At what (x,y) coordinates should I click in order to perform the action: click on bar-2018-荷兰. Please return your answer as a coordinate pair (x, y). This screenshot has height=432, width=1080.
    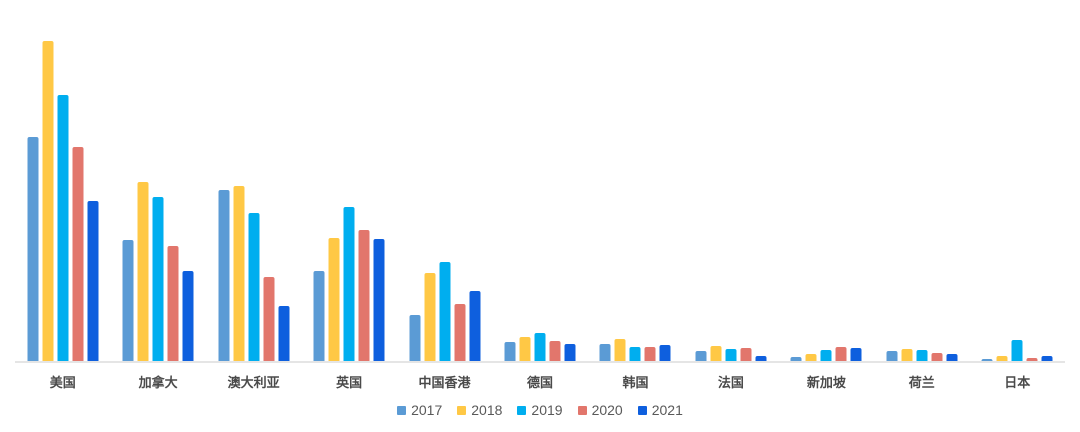
    Looking at the image, I should click on (907, 355).